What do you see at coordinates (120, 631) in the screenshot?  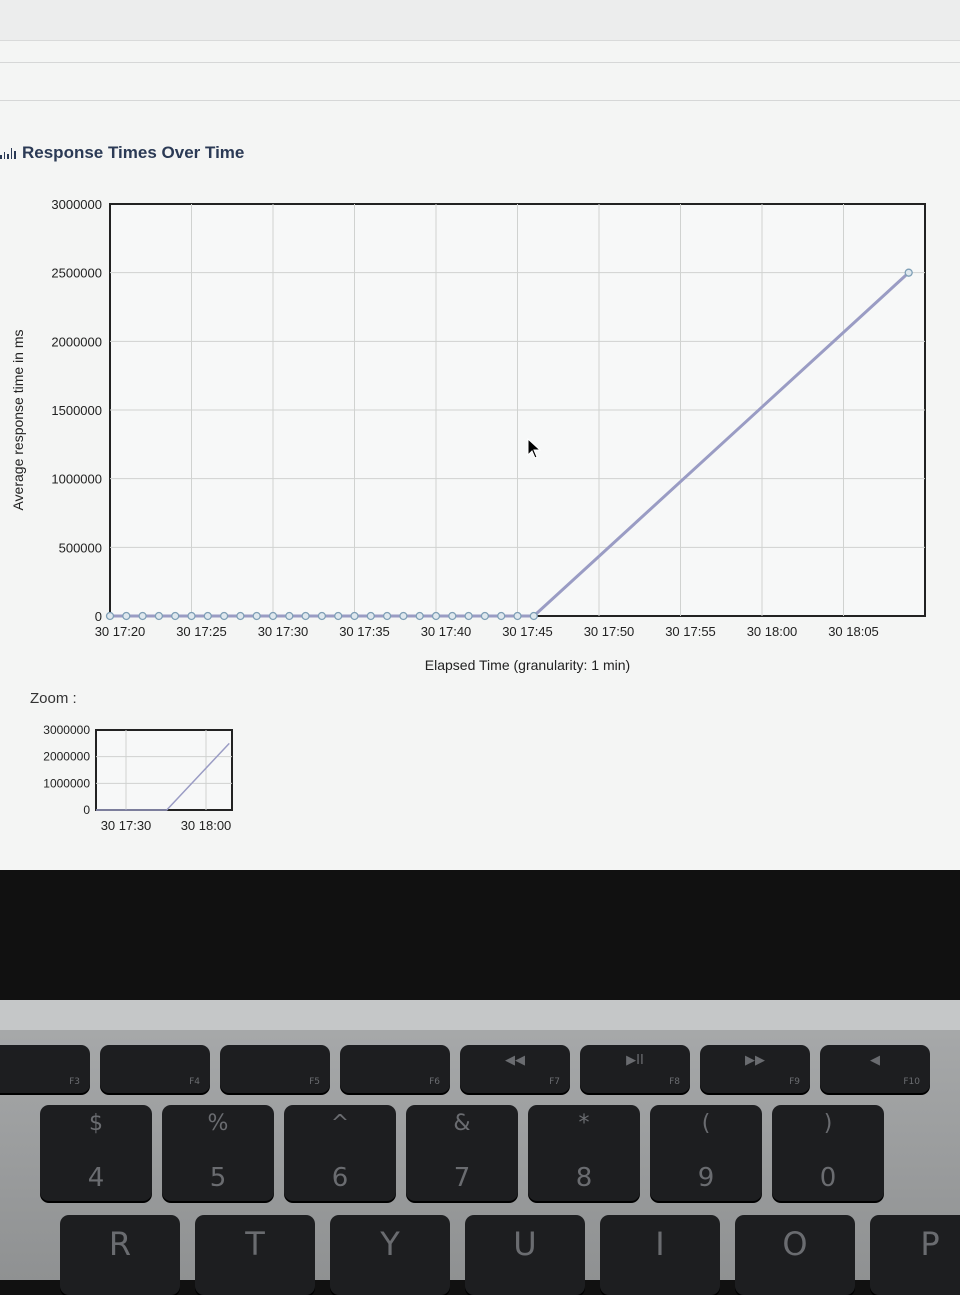 I see `x-tick-label: 30 17:20` at bounding box center [120, 631].